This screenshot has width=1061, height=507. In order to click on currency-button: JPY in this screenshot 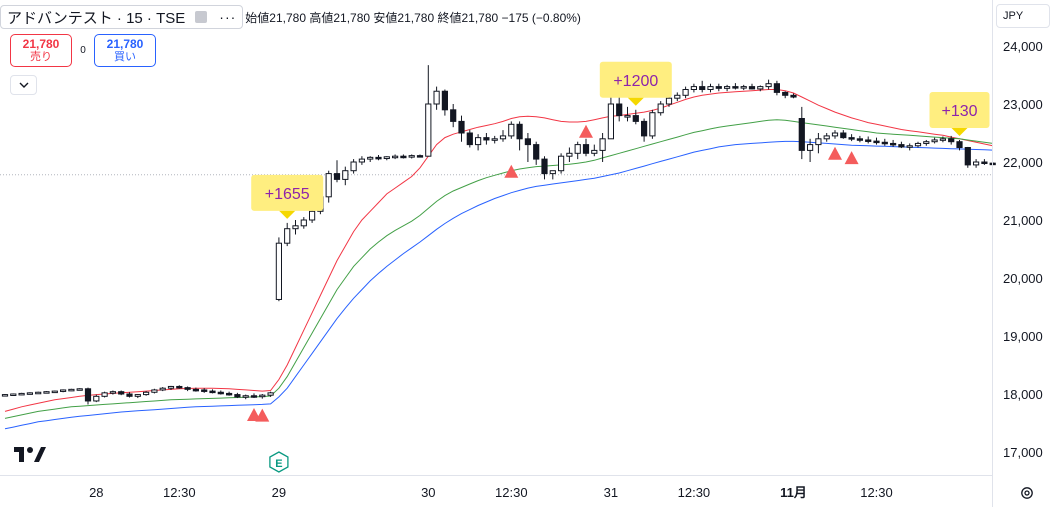, I will do `click(1023, 16)`.